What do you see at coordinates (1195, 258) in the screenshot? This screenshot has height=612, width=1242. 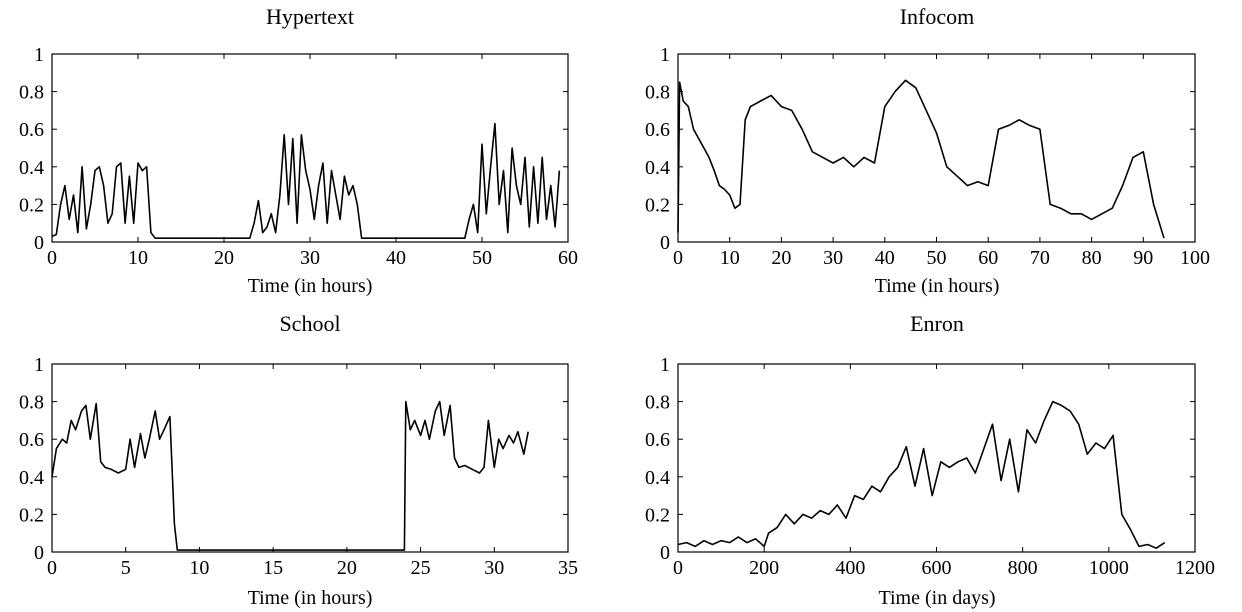 I see `x-tick-label: 100` at bounding box center [1195, 258].